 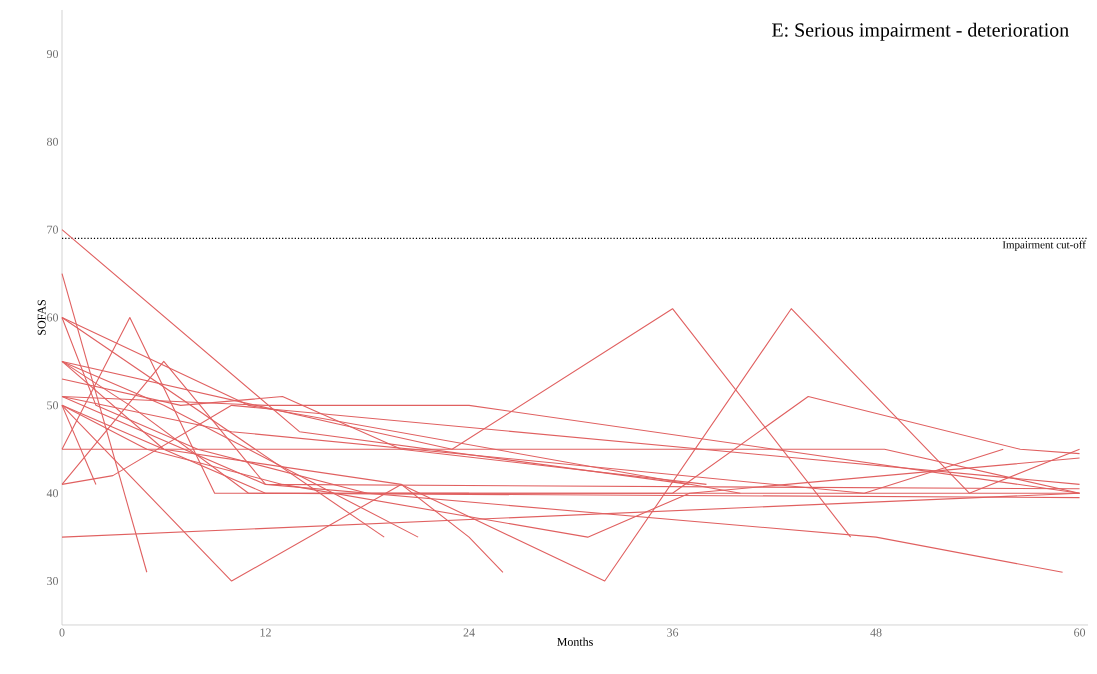 I want to click on x-tick-label: 24, so click(x=469, y=632).